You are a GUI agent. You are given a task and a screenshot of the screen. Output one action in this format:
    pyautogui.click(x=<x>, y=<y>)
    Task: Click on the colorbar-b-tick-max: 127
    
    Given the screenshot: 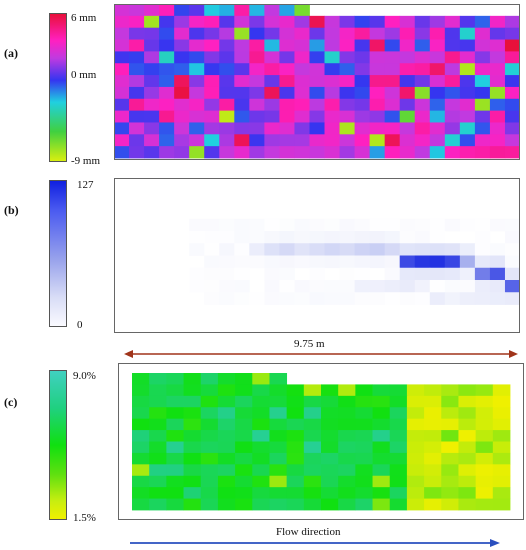 What is the action you would take?
    pyautogui.click(x=85, y=185)
    